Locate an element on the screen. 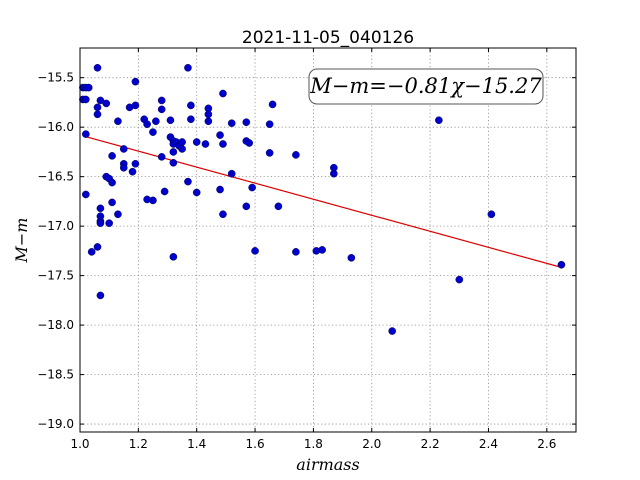 The height and width of the screenshot is (480, 640). chart-title: 2021-11-05_040126 is located at coordinates (328, 38).